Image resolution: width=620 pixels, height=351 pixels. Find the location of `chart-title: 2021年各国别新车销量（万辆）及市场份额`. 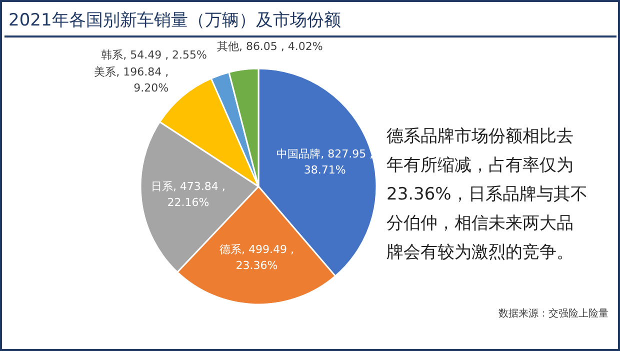

chart-title: 2021年各国别新车销量（万辆）及市场份额 is located at coordinates (174, 20).